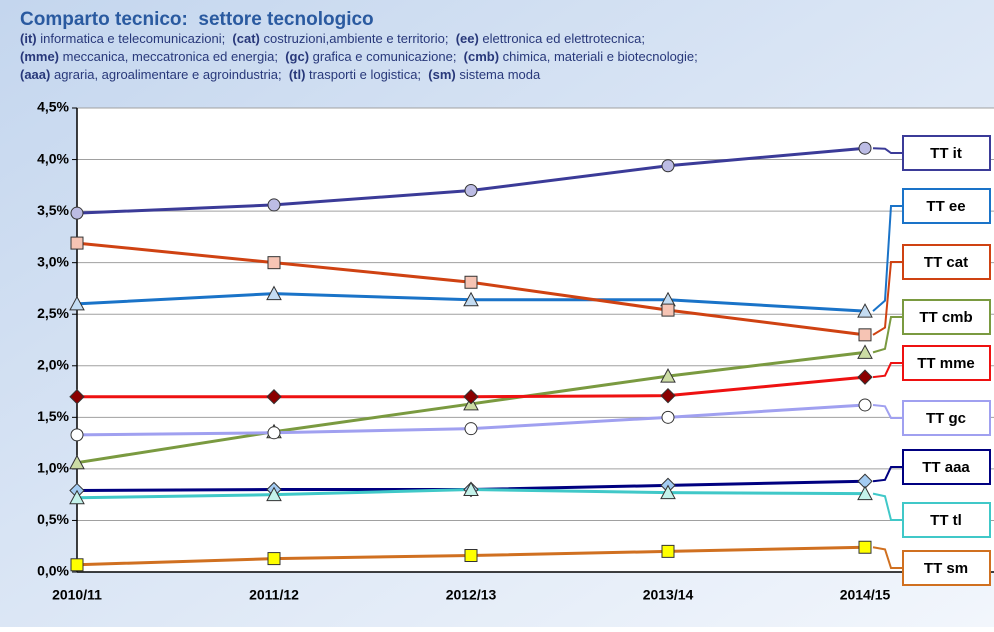  What do you see at coordinates (366, 74) in the screenshot?
I see `subtitle-segment: trasporti e logistica;` at bounding box center [366, 74].